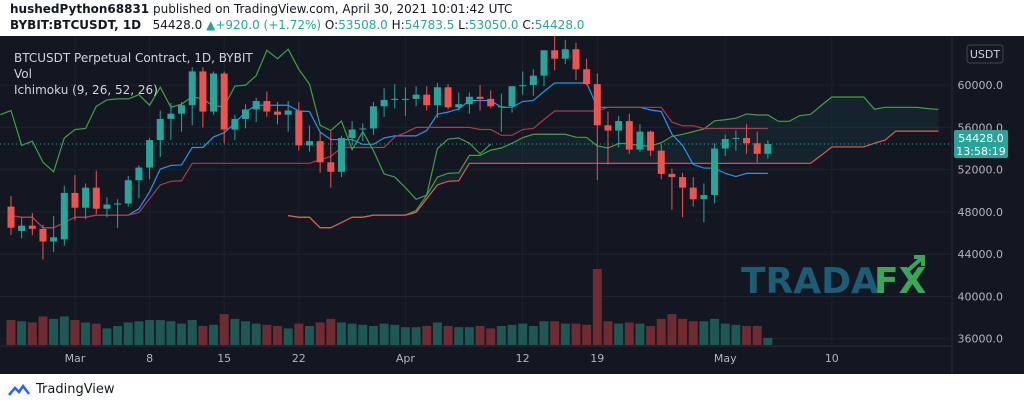 The width and height of the screenshot is (1024, 407). What do you see at coordinates (981, 170) in the screenshot?
I see `y-tick-label: 52000.0` at bounding box center [981, 170].